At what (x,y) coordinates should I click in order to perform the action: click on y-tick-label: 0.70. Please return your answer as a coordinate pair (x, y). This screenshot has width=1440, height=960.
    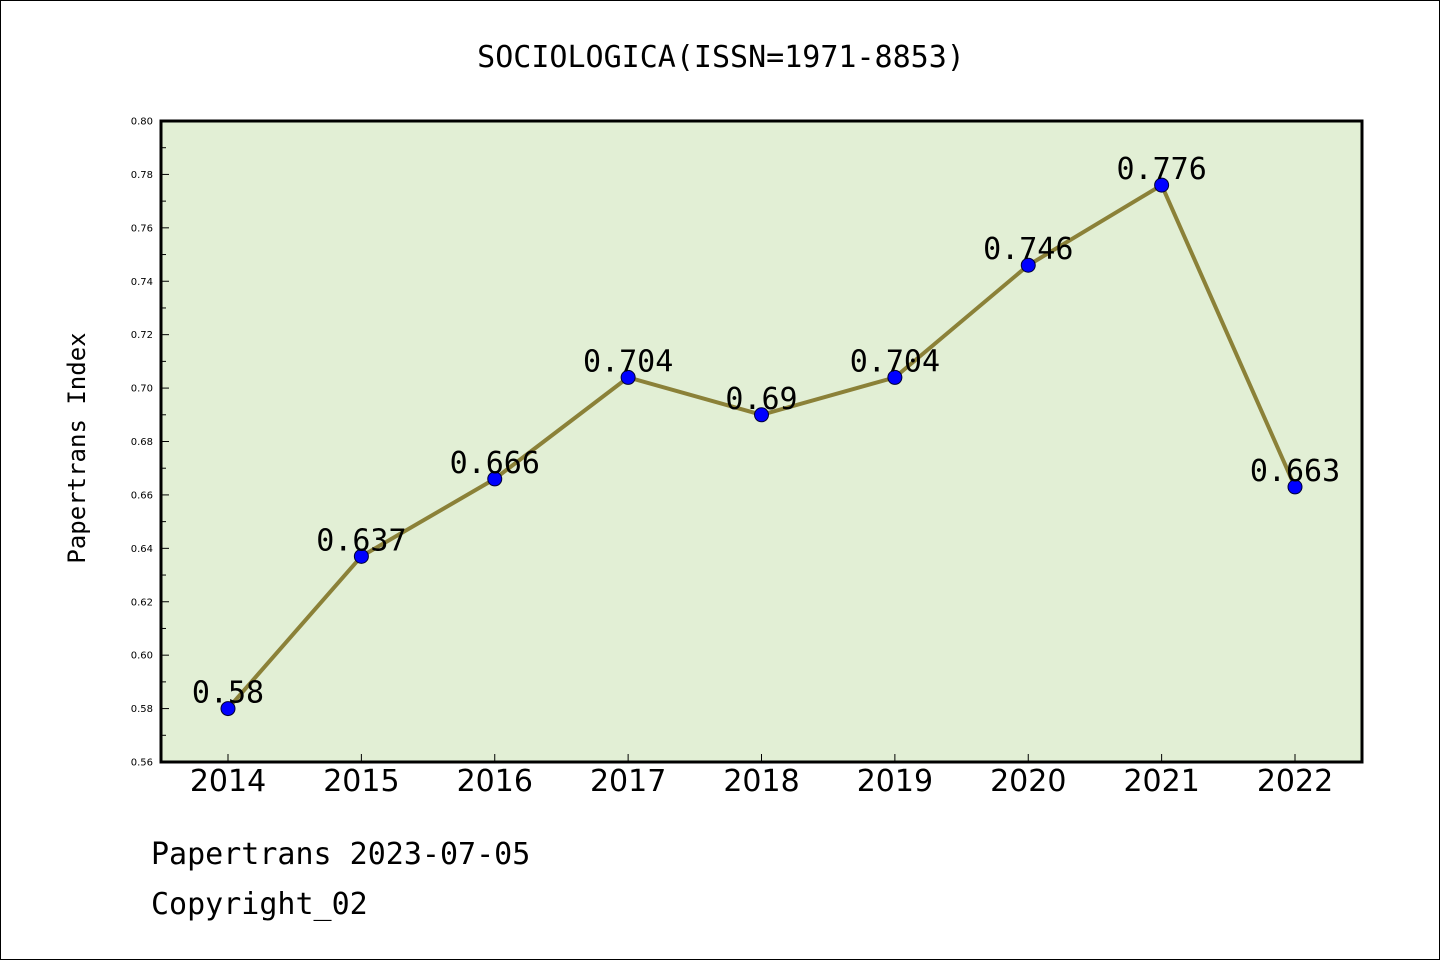
    Looking at the image, I should click on (142, 389).